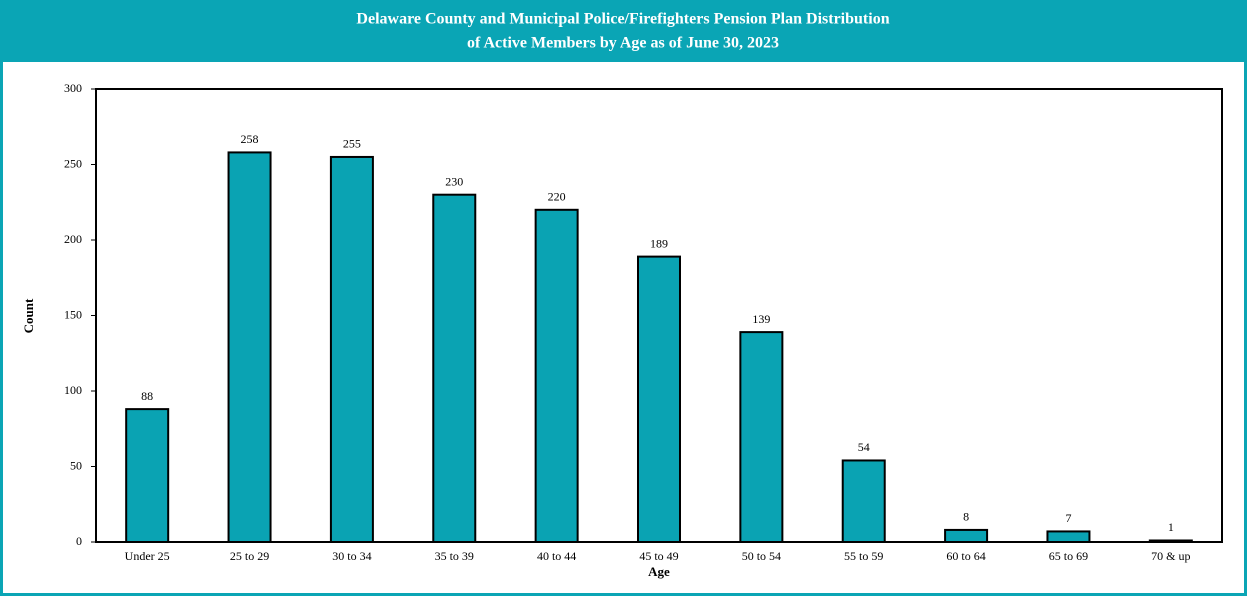 The height and width of the screenshot is (596, 1247). Describe the element at coordinates (73, 239) in the screenshot. I see `y-tick-label: 200` at that location.